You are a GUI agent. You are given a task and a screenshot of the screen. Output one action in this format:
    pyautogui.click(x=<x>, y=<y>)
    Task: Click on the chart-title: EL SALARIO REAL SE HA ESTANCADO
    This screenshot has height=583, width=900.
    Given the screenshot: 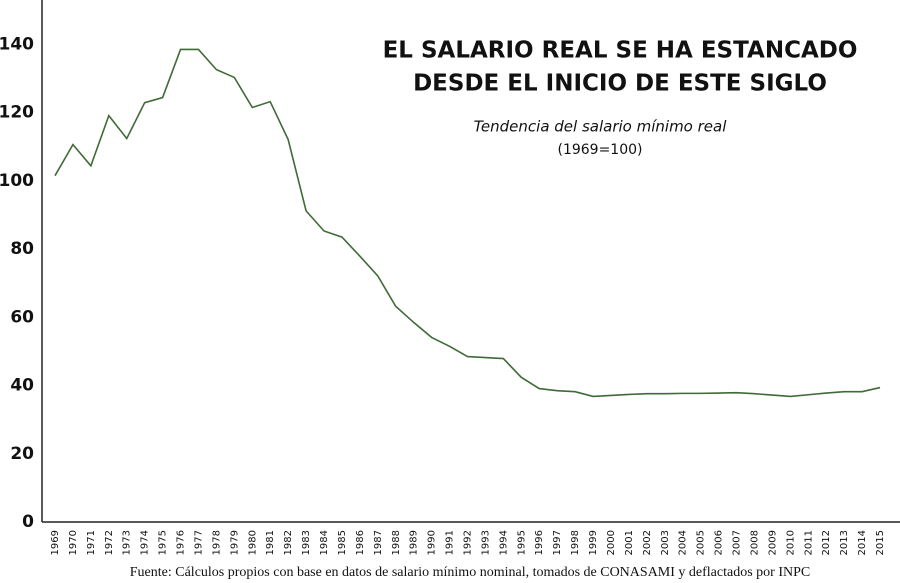 What is the action you would take?
    pyautogui.click(x=620, y=51)
    